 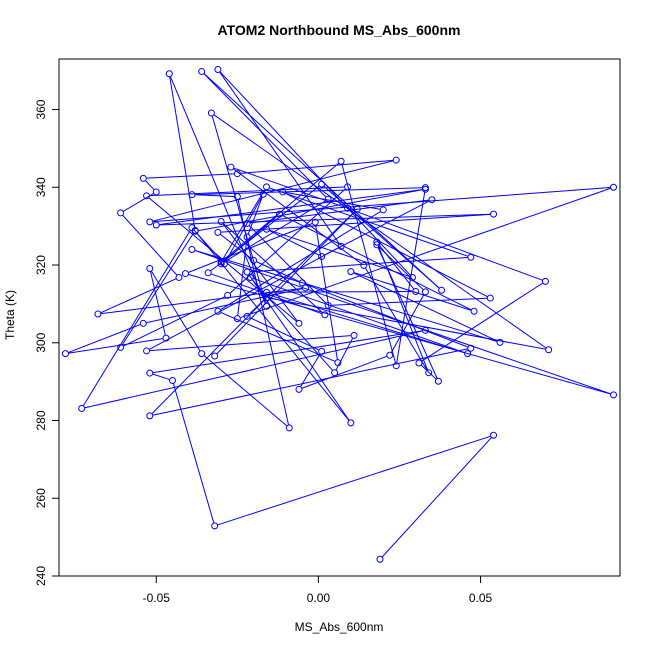 I want to click on y-tick-label: 280, so click(x=41, y=420).